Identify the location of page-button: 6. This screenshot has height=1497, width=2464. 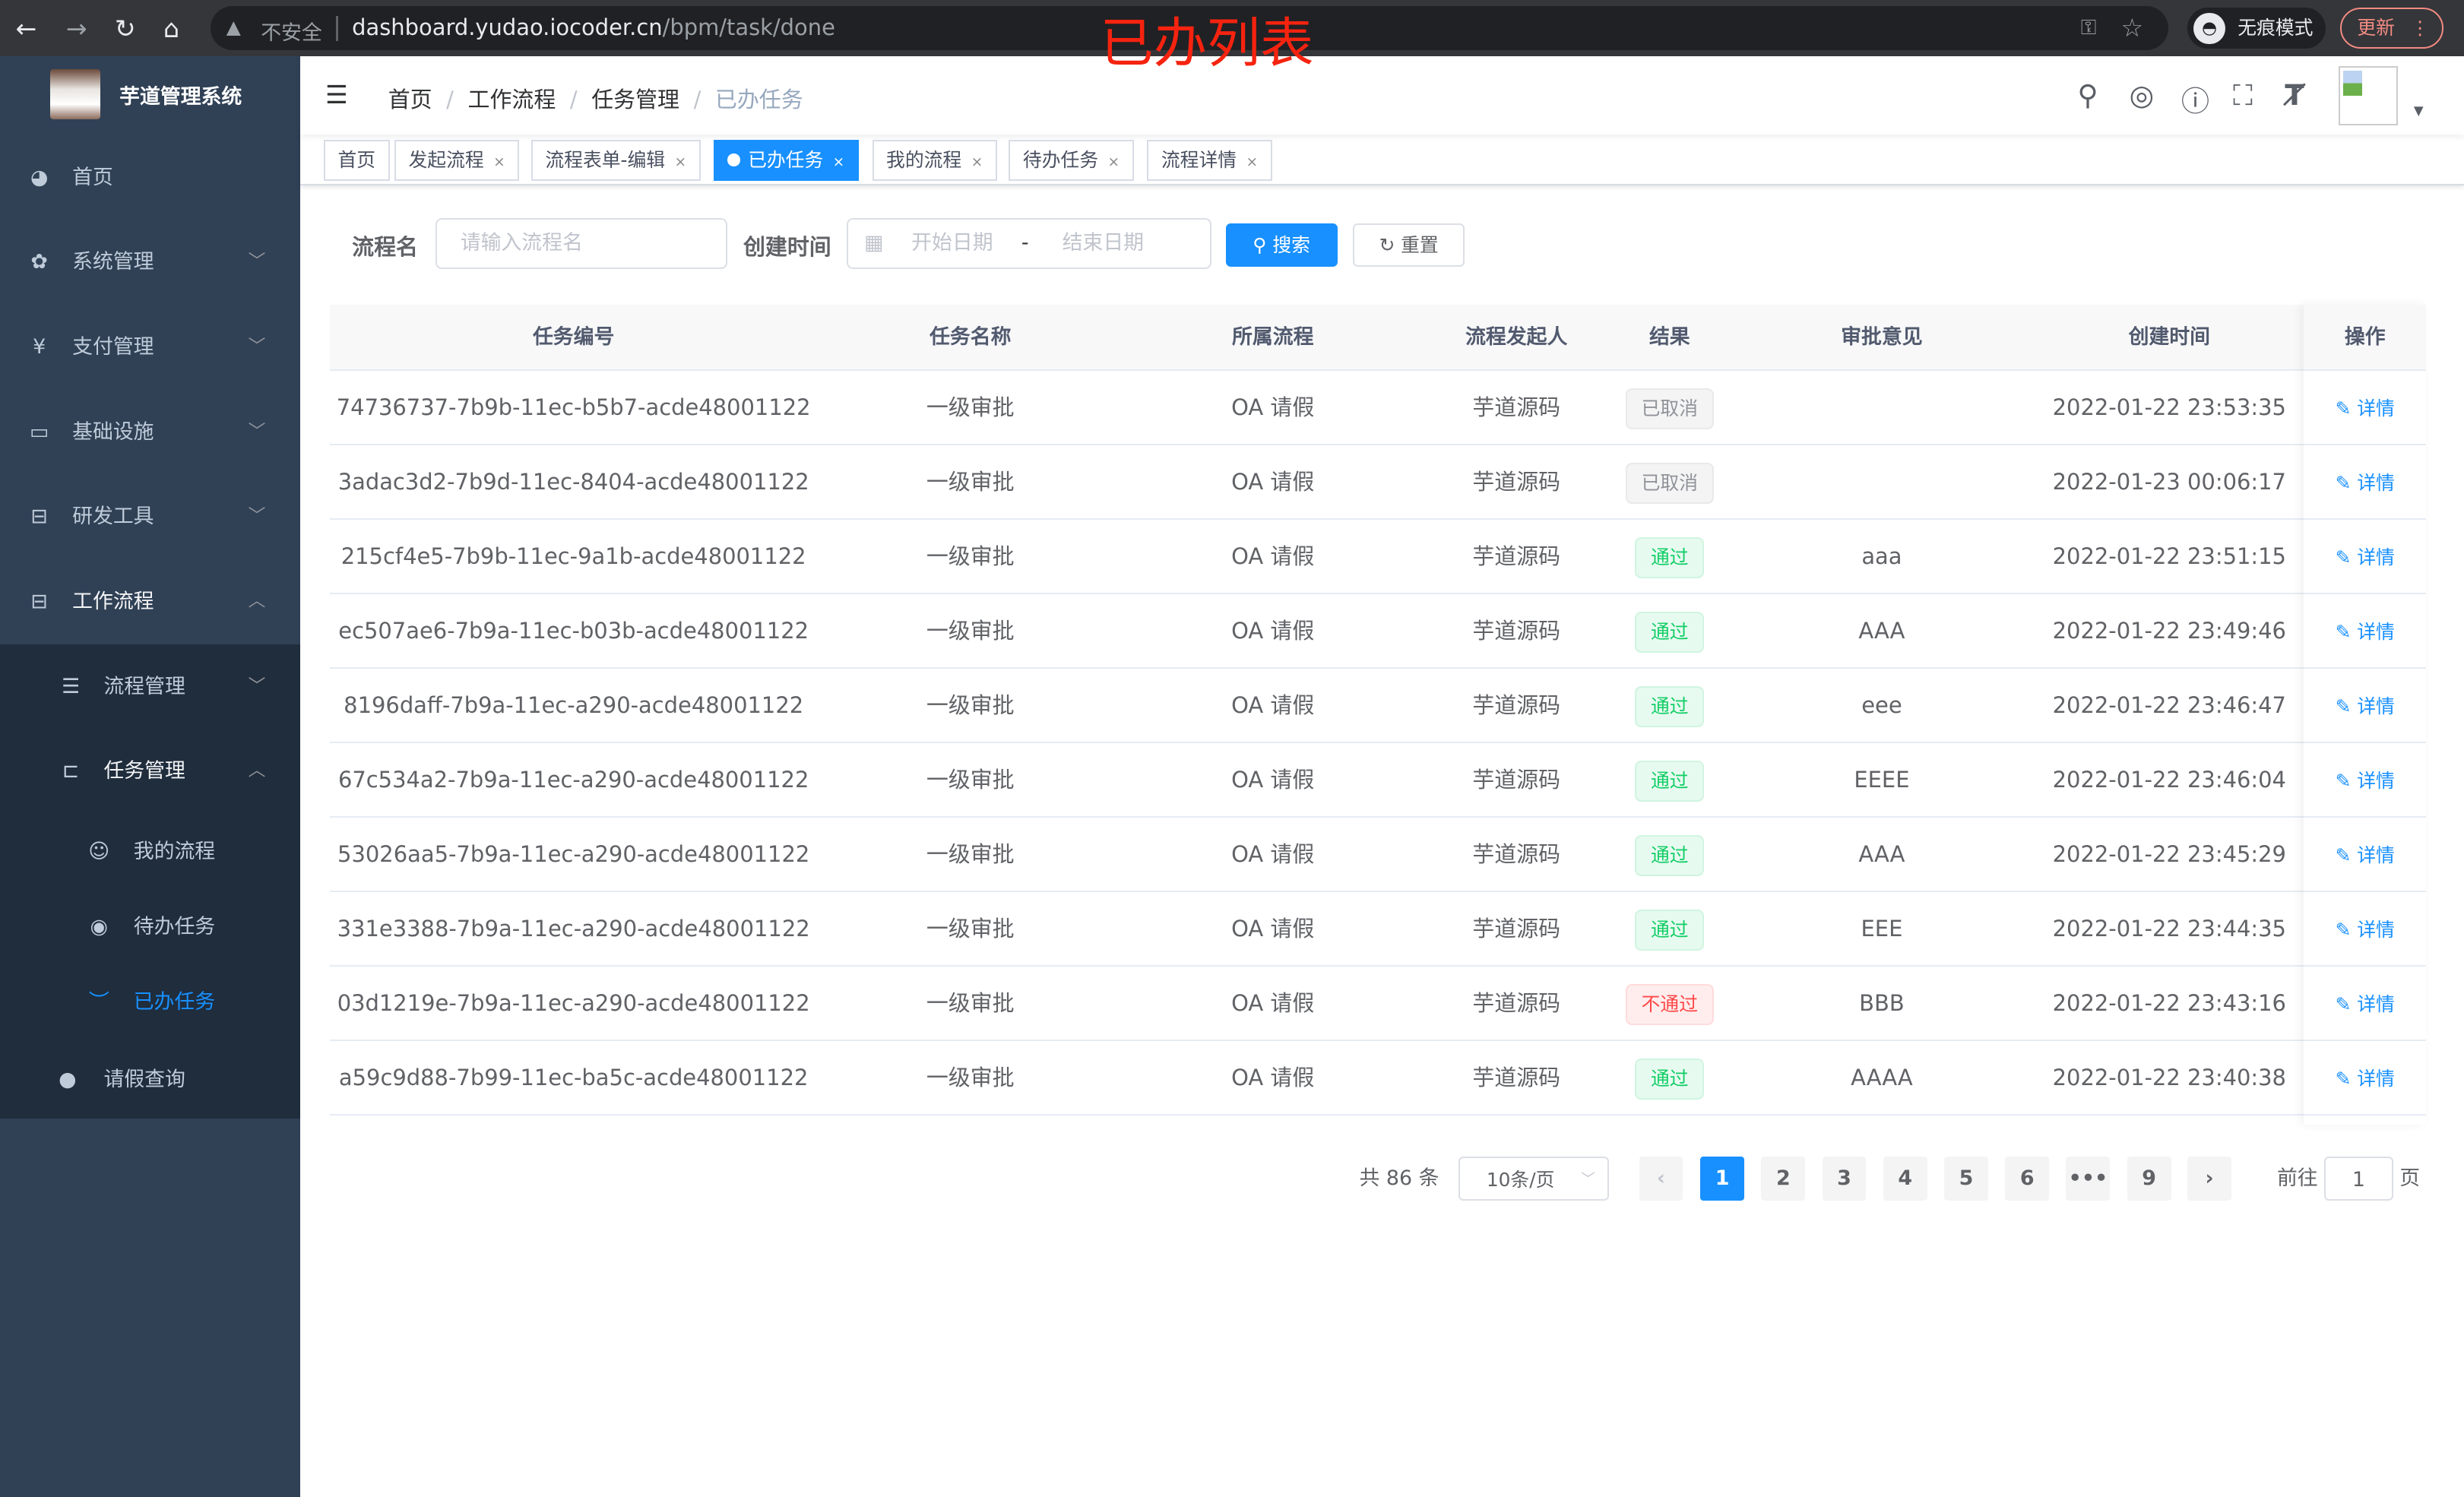
(2028, 1178).